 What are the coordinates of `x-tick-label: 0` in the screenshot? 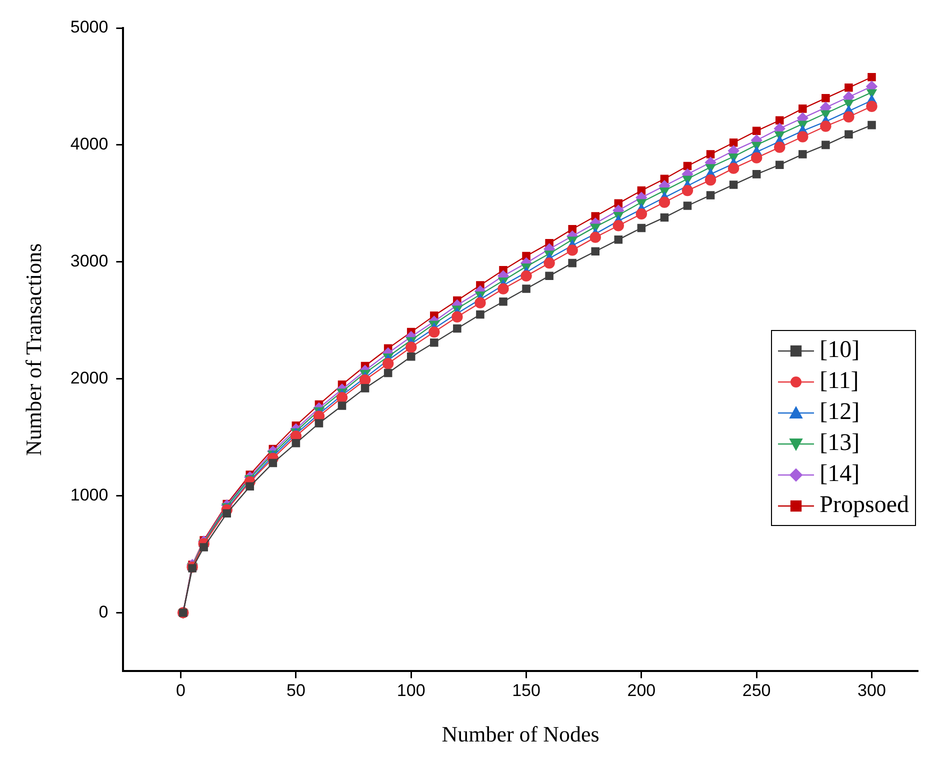 It's located at (181, 690).